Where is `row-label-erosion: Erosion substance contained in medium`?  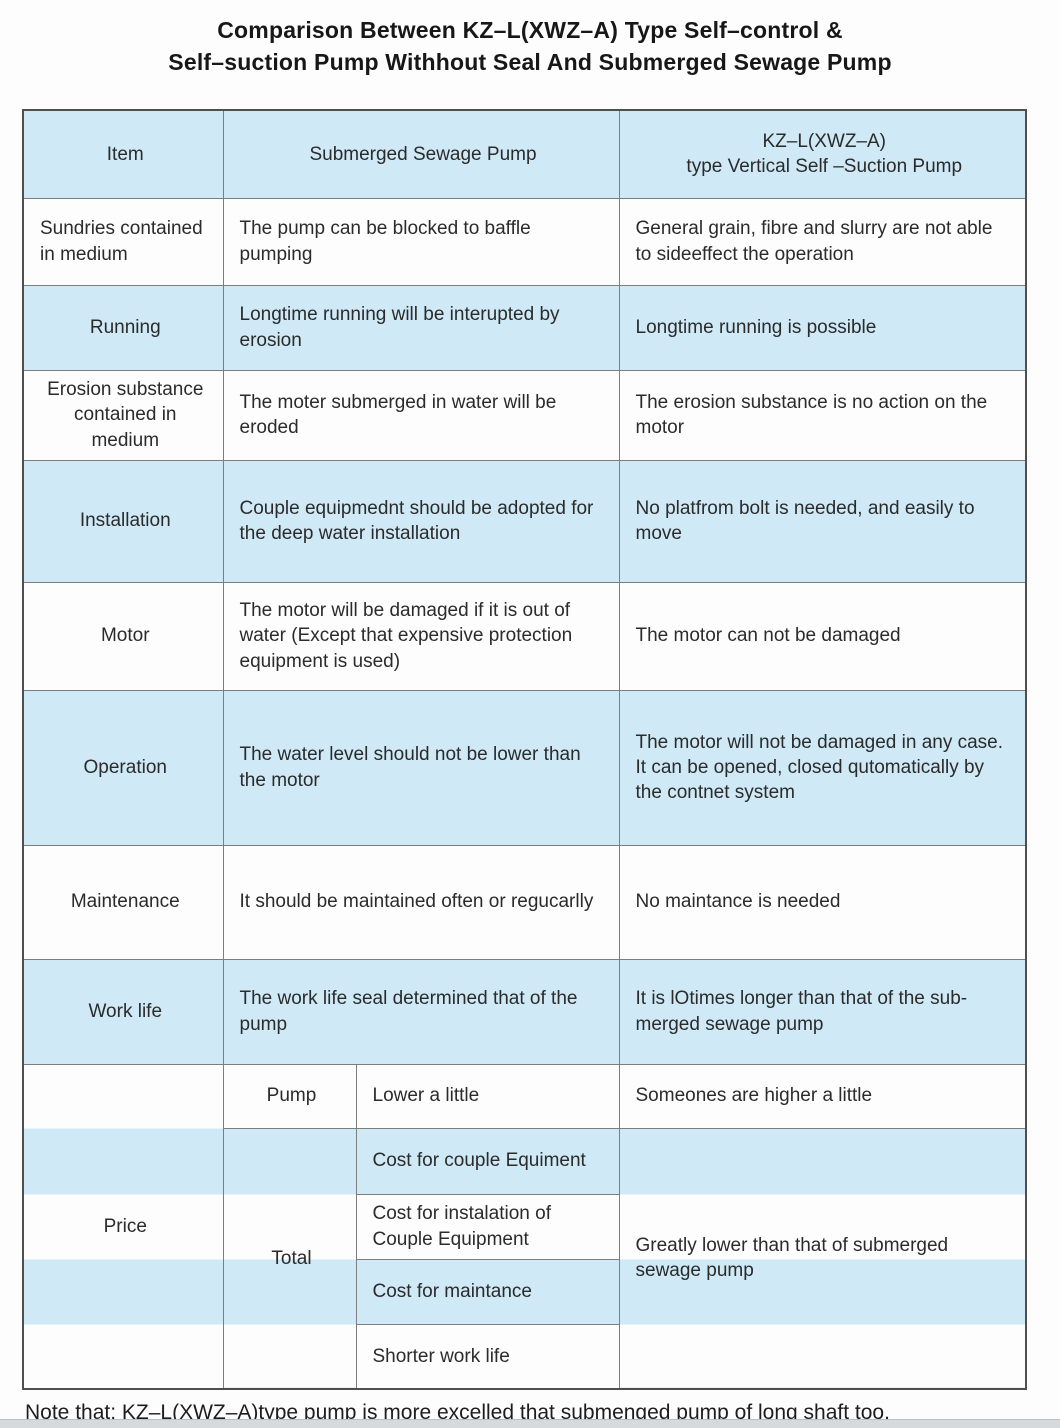
row-label-erosion: Erosion substance contained in medium is located at coordinates (123, 415).